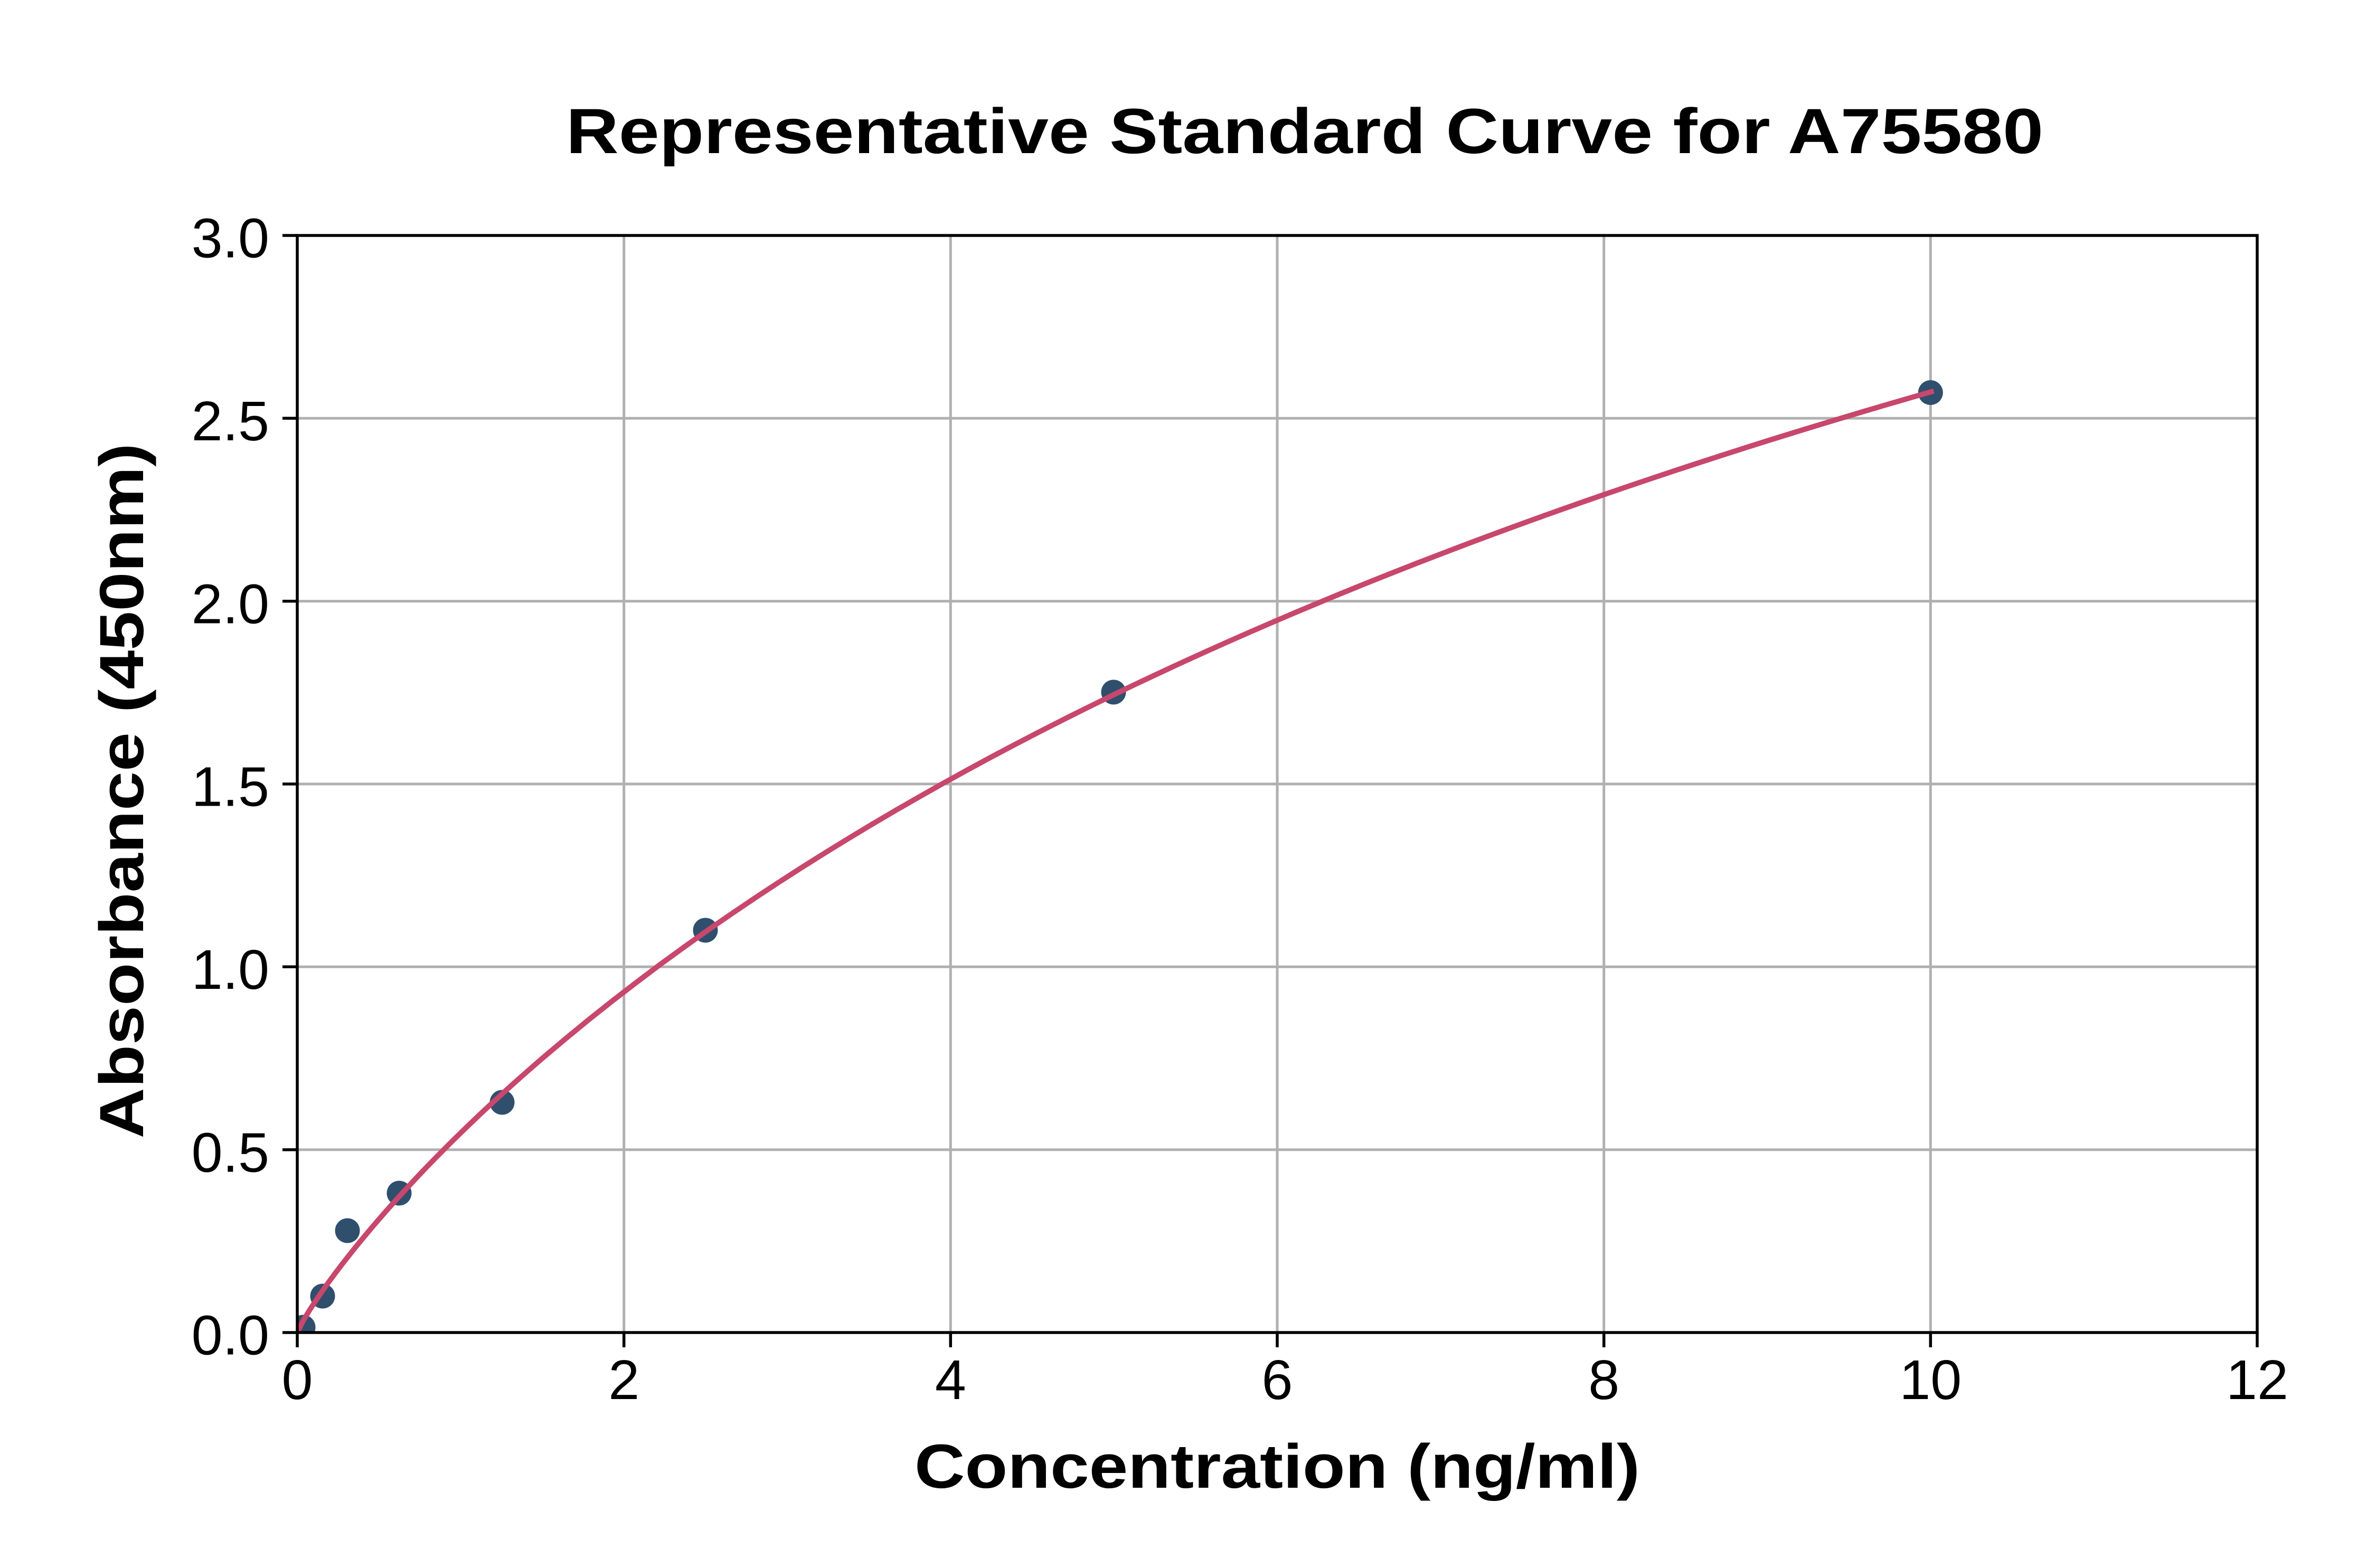 Image resolution: width=2376 pixels, height=1568 pixels. Describe the element at coordinates (122, 791) in the screenshot. I see `svg-text: Absorbance (450nm)` at that location.